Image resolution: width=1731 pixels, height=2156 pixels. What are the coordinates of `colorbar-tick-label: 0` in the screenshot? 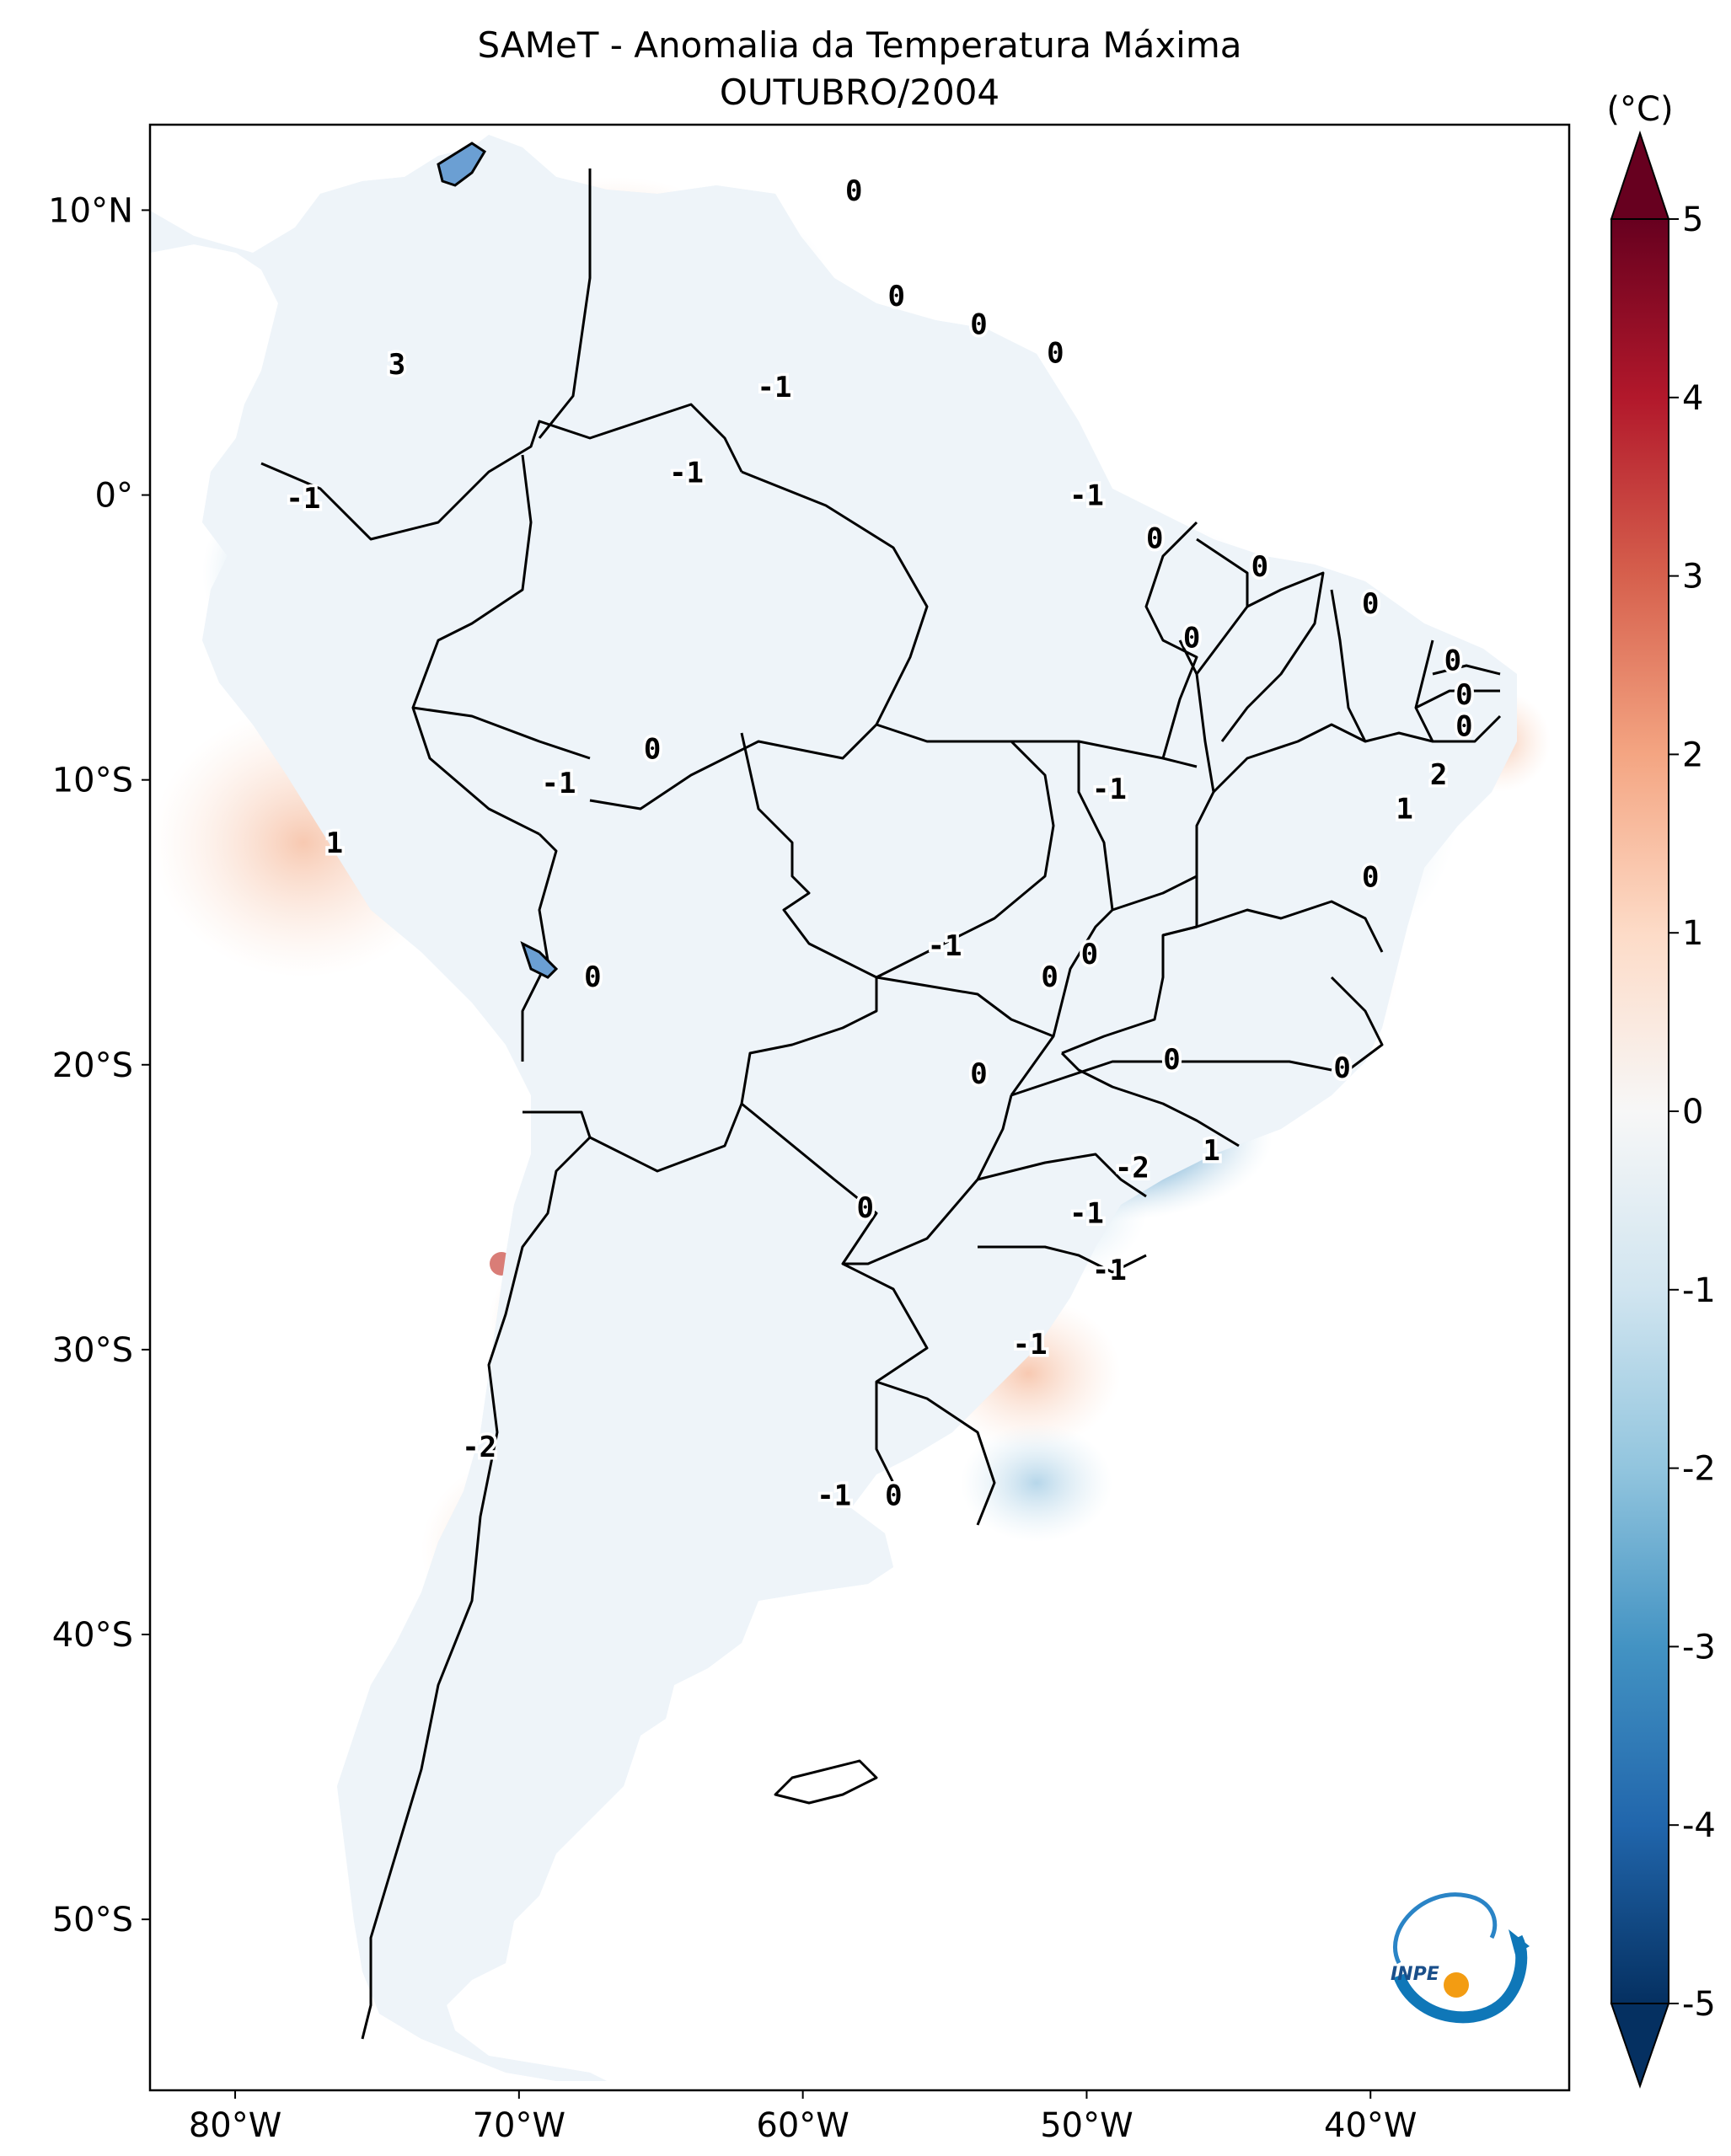 It's located at (1692, 1112).